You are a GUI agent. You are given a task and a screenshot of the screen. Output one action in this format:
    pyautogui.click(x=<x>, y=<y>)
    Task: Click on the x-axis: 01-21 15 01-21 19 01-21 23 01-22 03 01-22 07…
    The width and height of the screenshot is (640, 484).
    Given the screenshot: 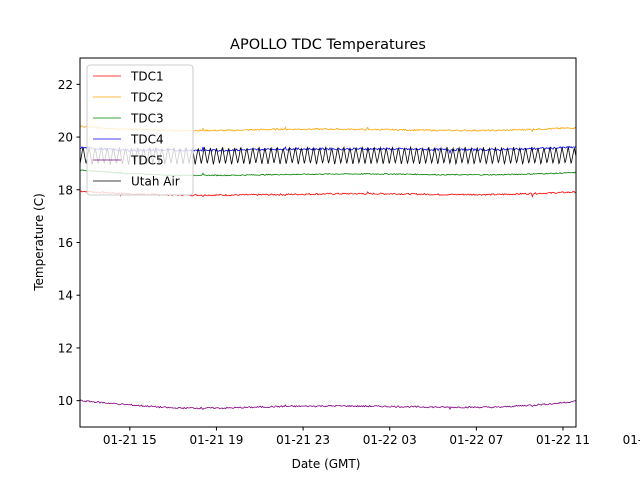 What is the action you would take?
    pyautogui.click(x=371, y=437)
    